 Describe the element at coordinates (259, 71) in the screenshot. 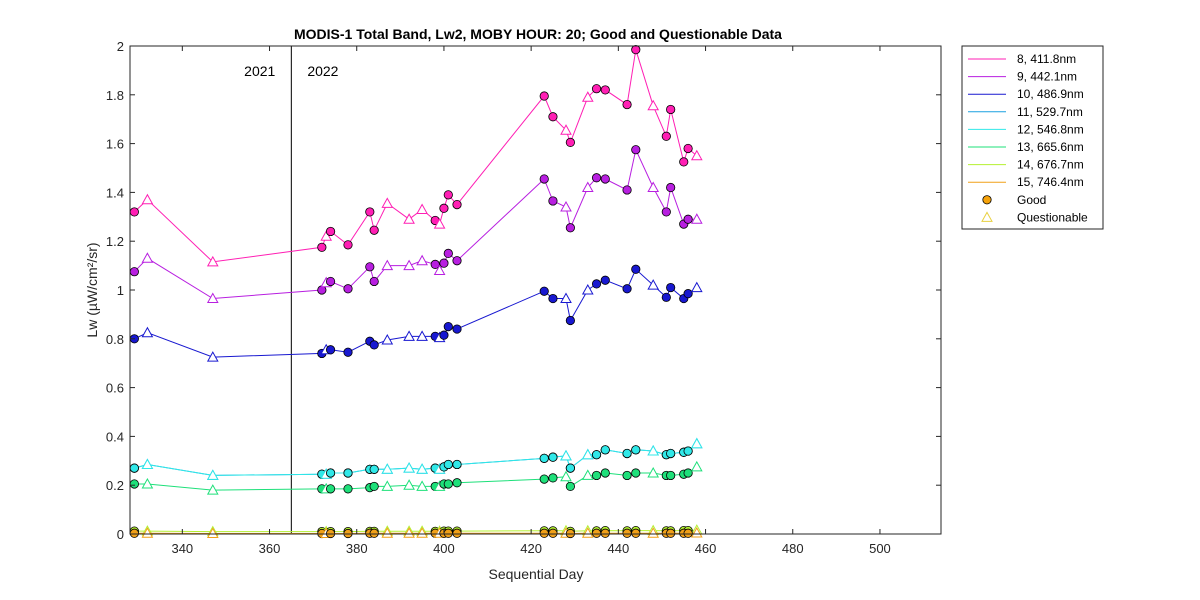

I see `year-label-2021: 2021` at that location.